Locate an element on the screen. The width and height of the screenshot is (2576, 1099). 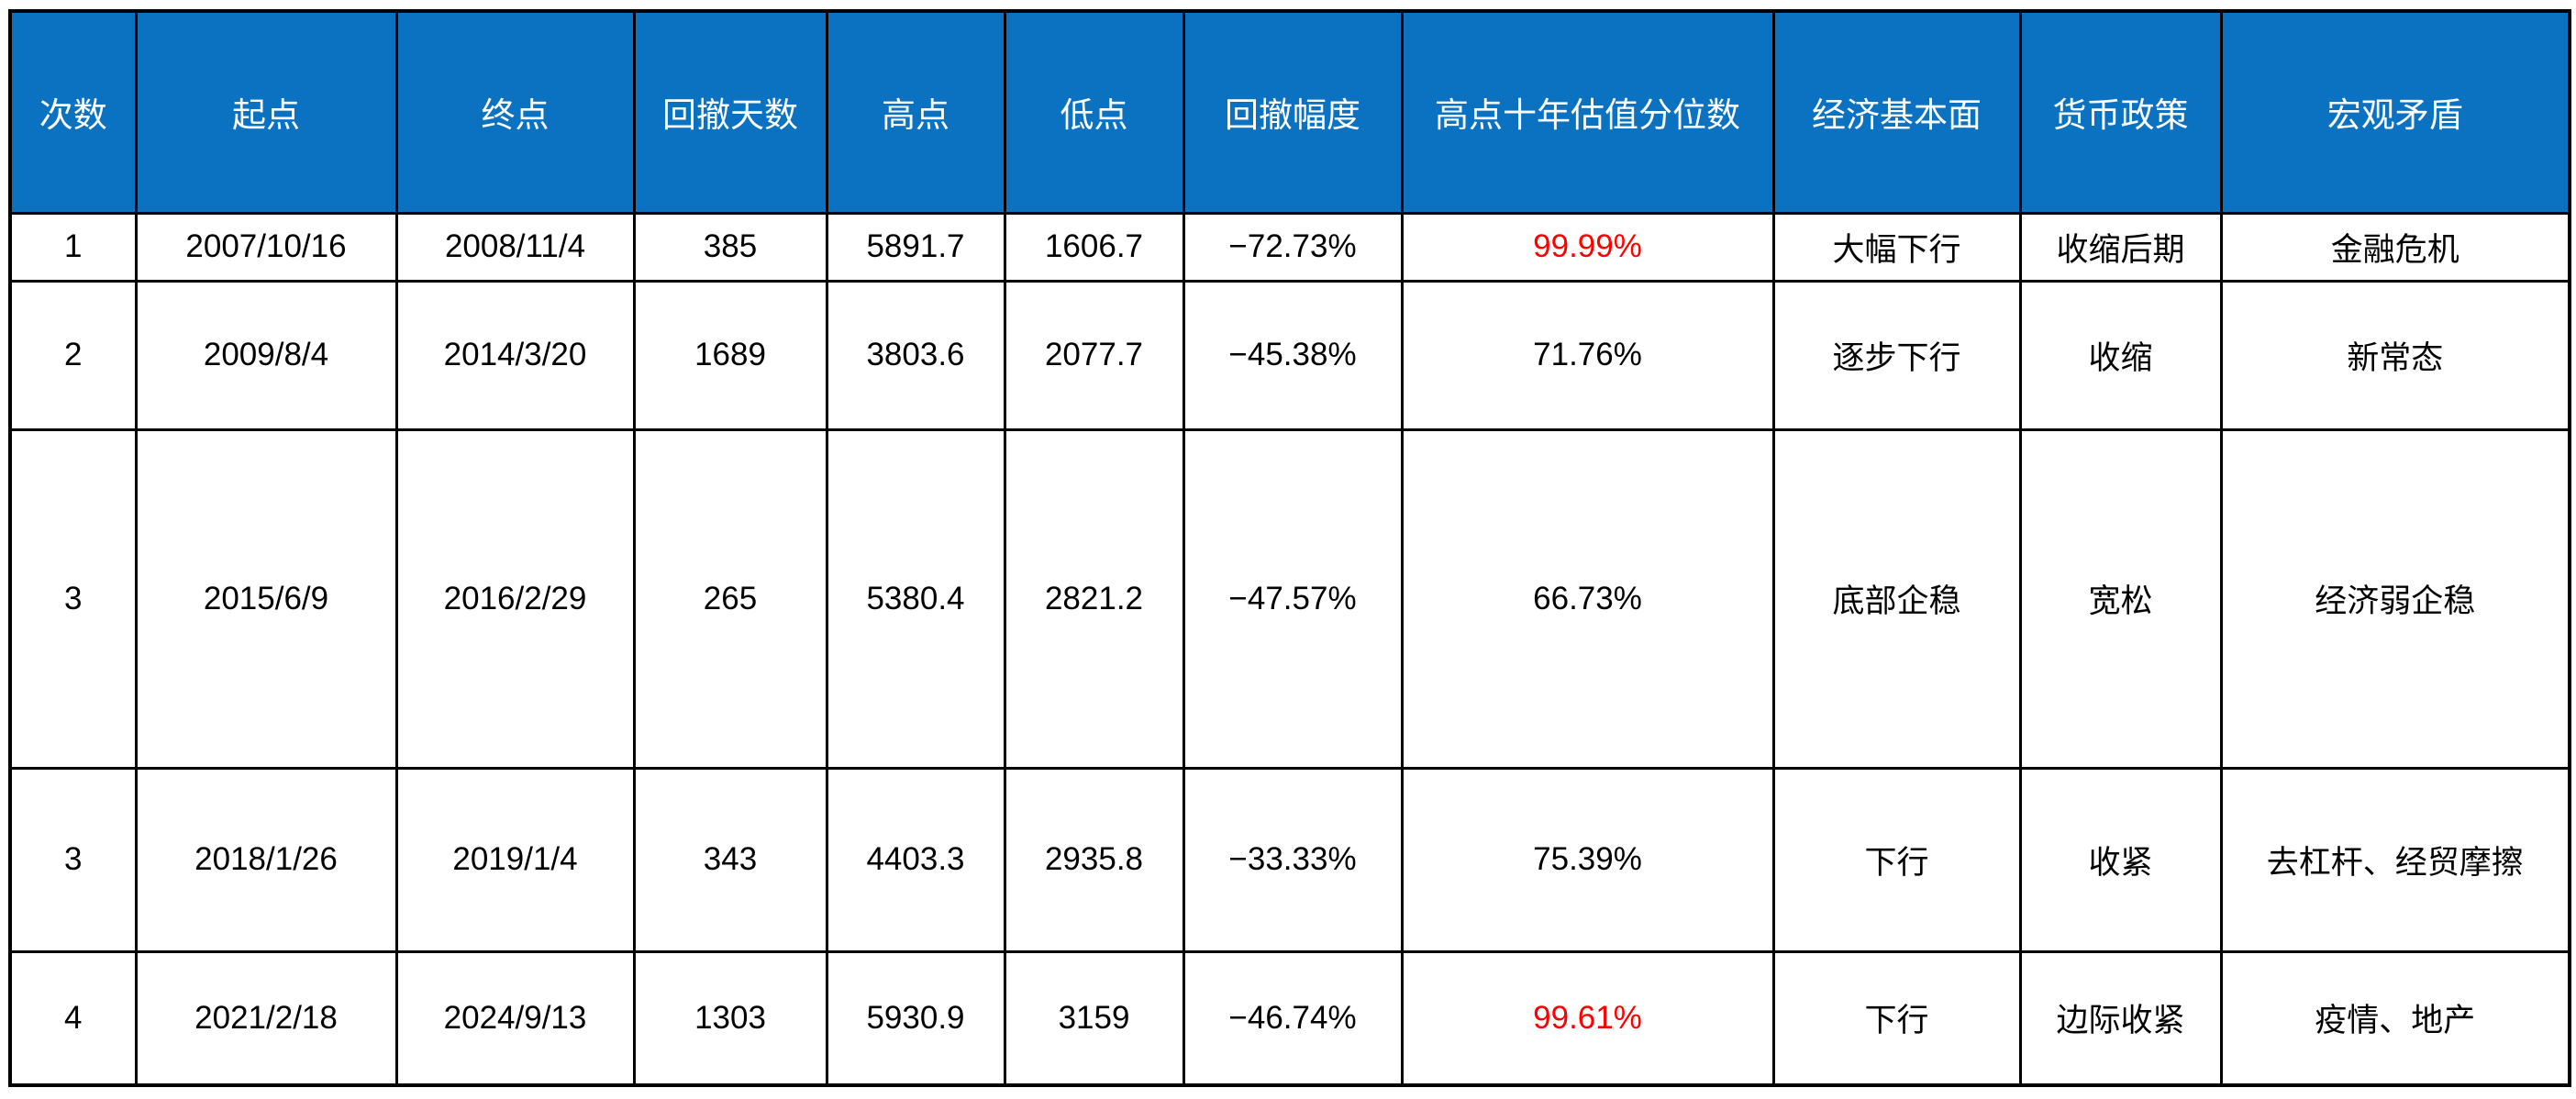
table-cell: −33.33% is located at coordinates (1293, 860).